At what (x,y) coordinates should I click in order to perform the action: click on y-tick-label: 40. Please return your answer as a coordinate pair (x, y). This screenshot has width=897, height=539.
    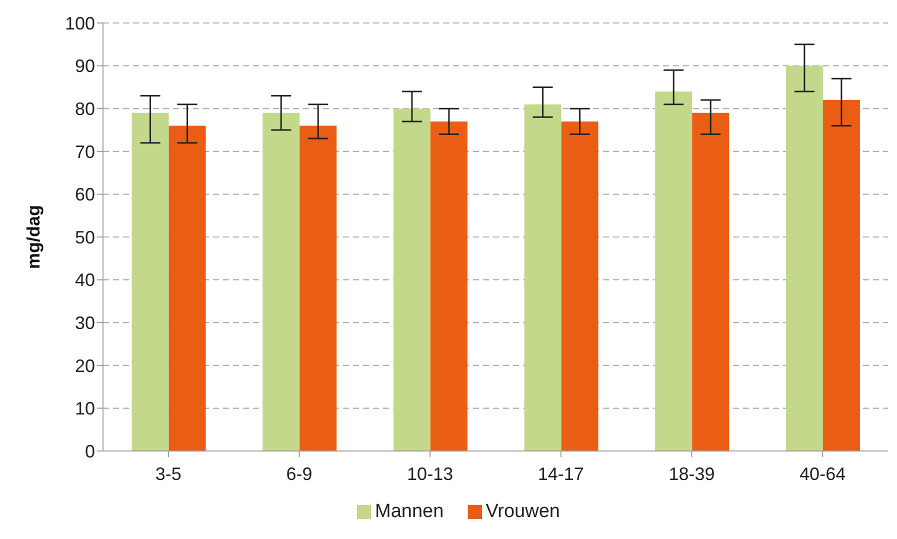
    Looking at the image, I should click on (84, 280).